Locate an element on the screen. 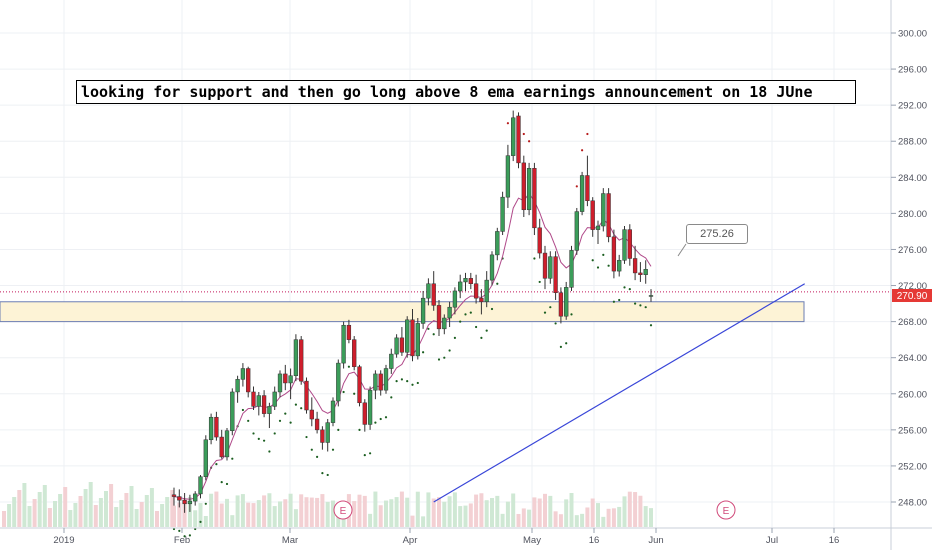 This screenshot has width=932, height=550. x-tick-label: Mar is located at coordinates (290, 540).